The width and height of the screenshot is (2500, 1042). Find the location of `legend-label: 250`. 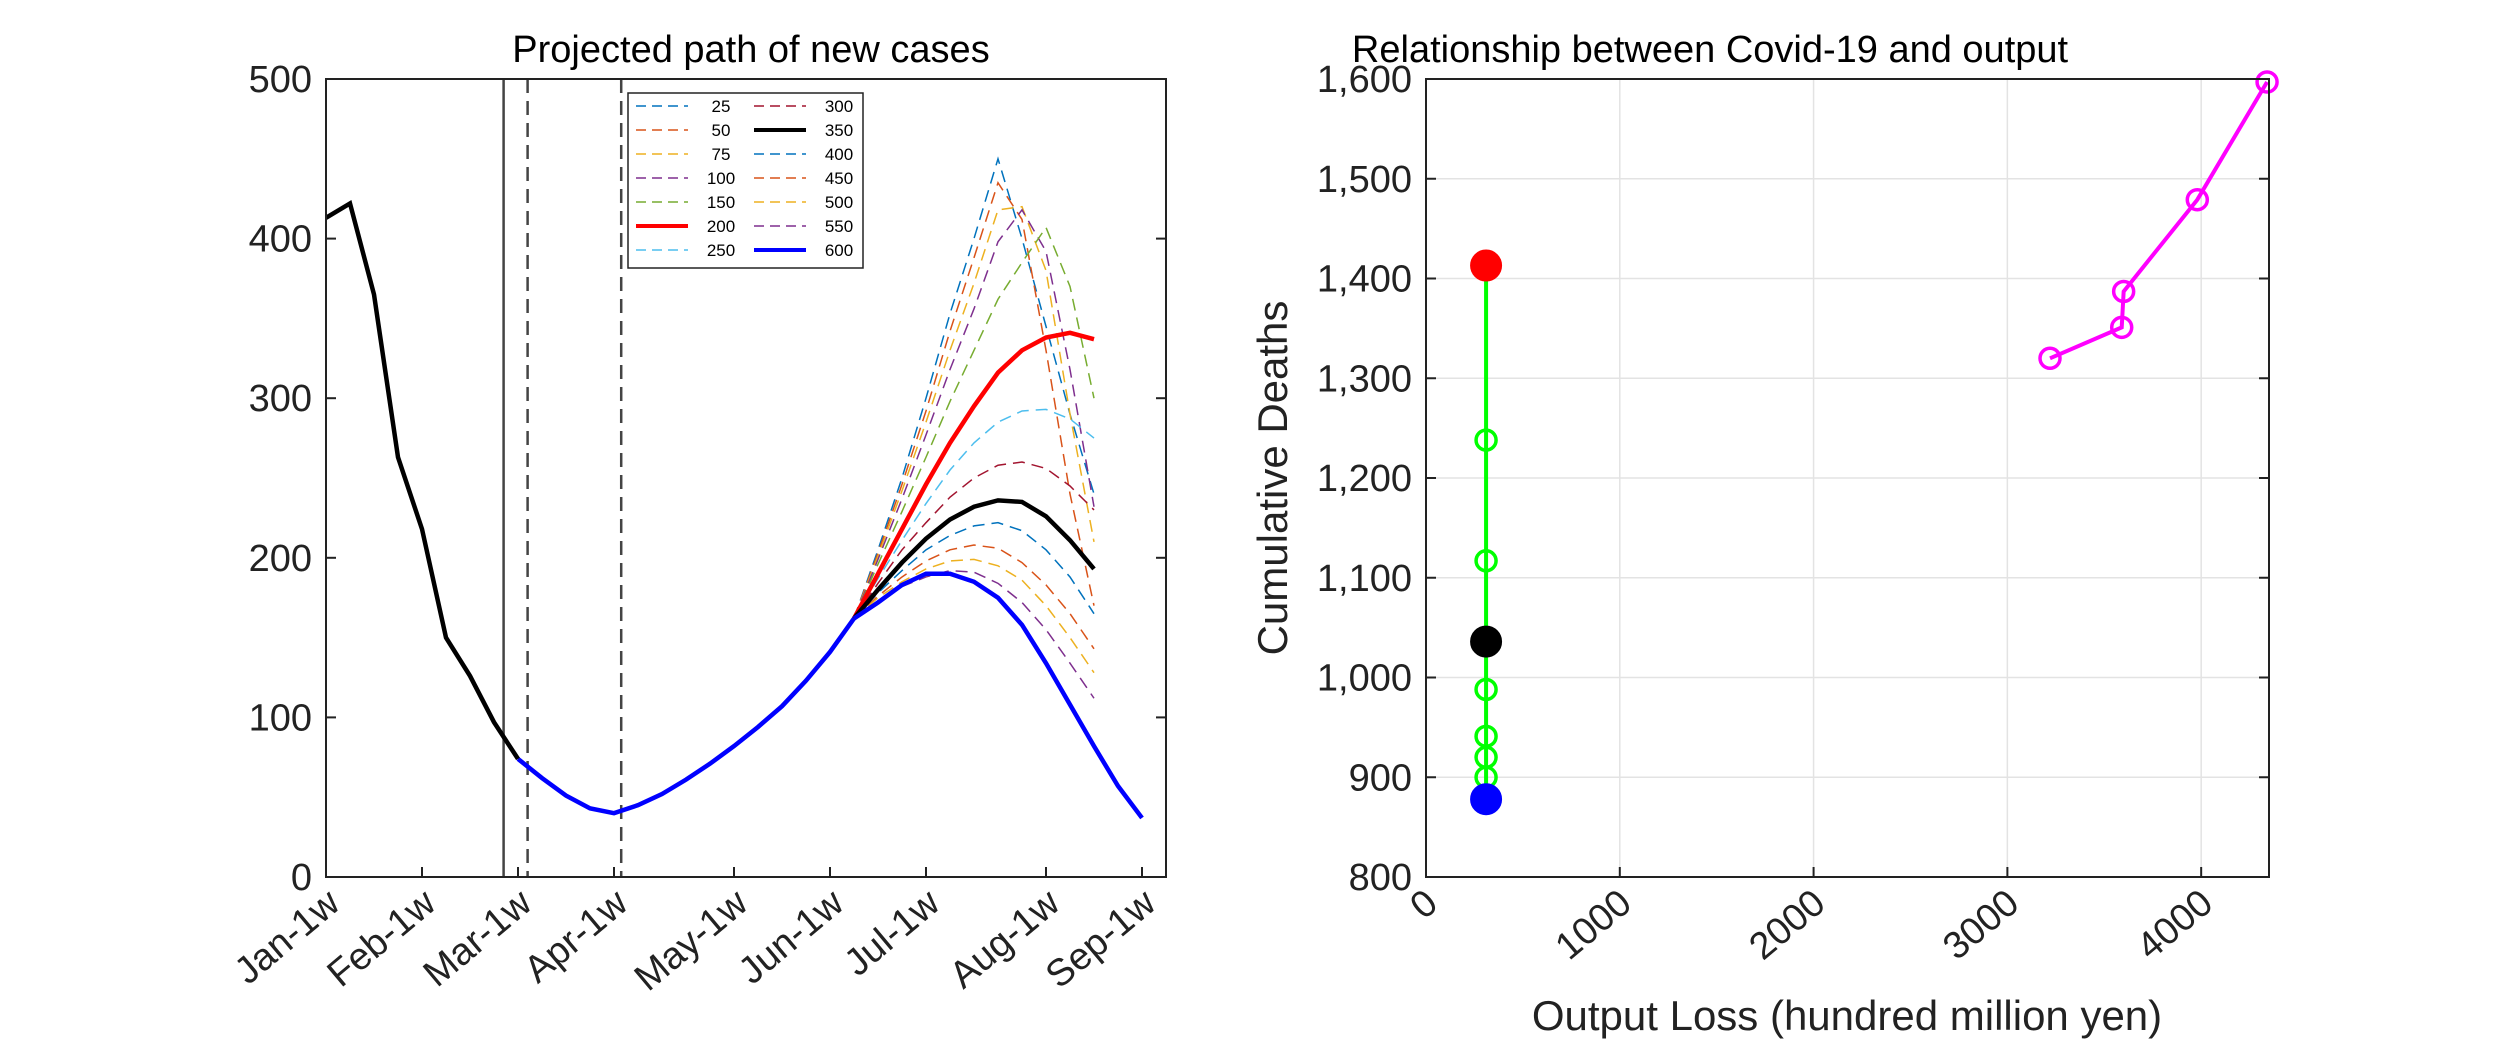

legend-label: 250 is located at coordinates (721, 250).